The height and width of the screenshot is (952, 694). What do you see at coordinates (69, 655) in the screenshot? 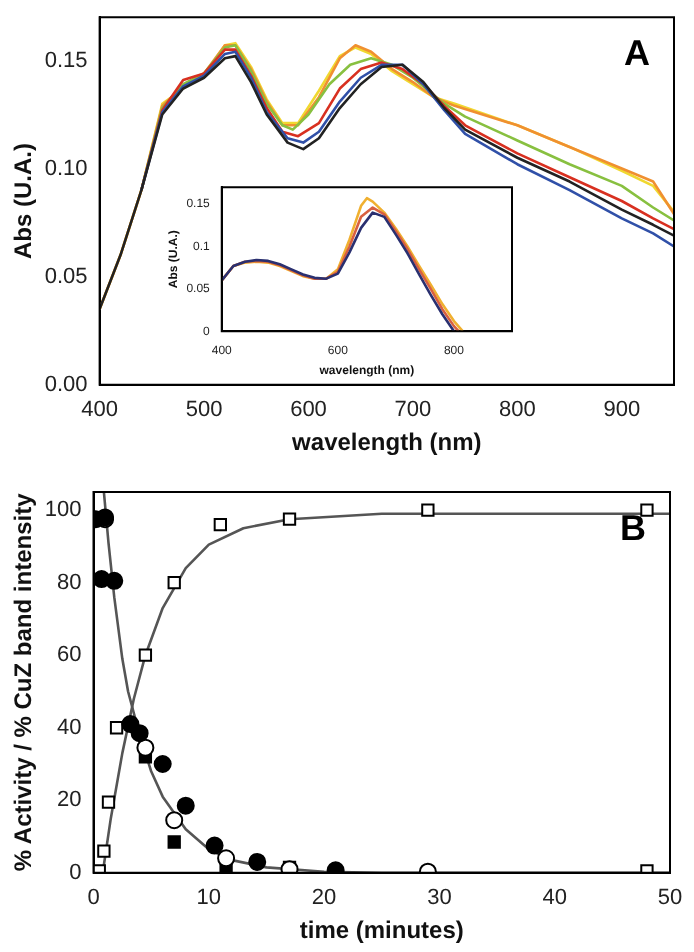
I see `y-tick-label: 60` at bounding box center [69, 655].